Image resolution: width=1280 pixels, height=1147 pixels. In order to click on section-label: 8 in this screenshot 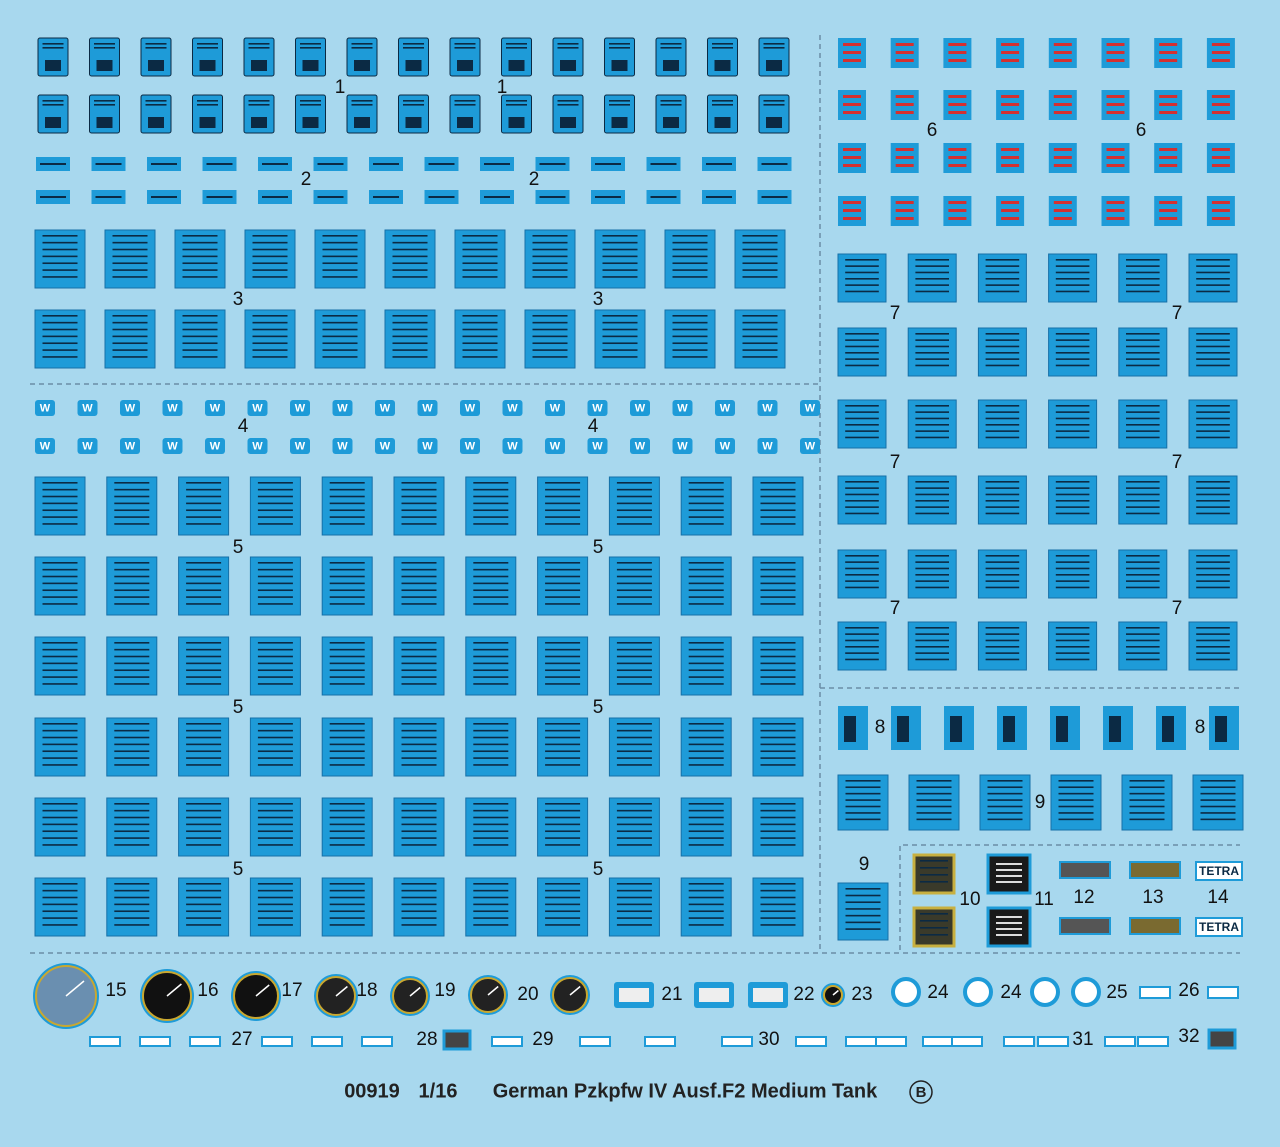, I will do `click(880, 727)`.